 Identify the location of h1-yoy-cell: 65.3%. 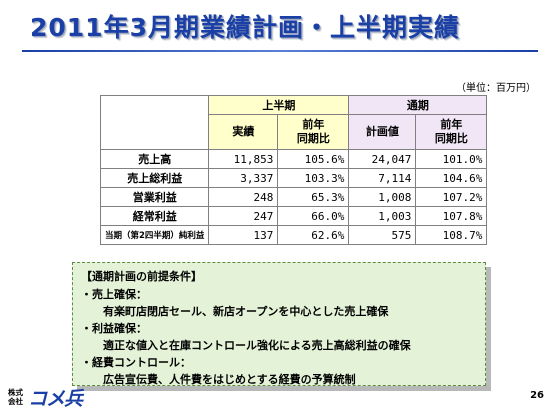
(313, 197).